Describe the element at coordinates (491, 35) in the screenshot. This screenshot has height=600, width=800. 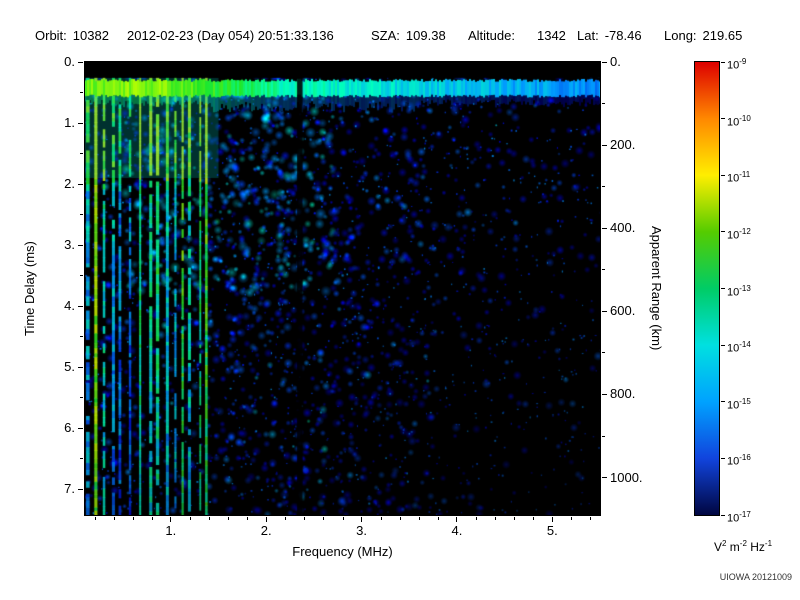
I see `altitude-label: Altitude:` at that location.